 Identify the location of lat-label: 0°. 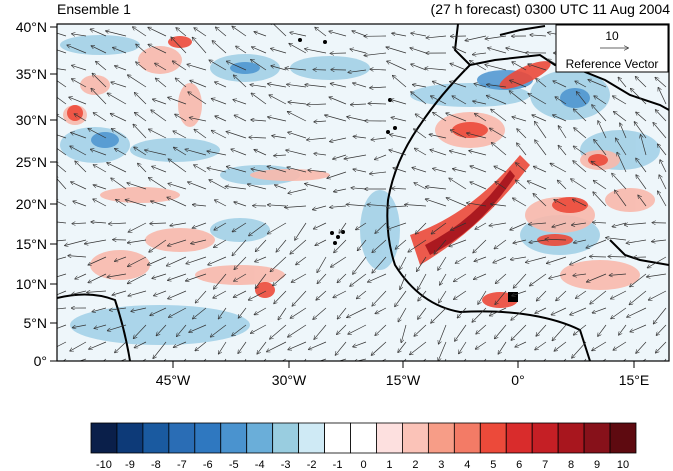
(40, 361).